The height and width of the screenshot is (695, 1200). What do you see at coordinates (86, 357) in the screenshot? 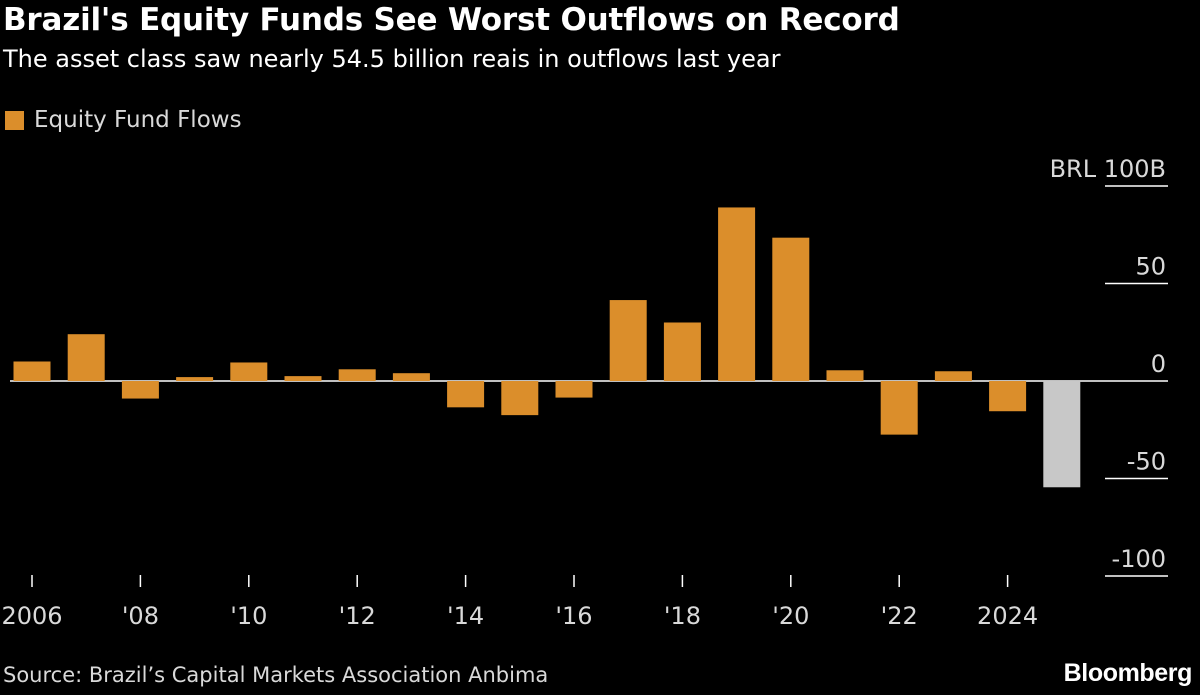
I see `bar-2007` at bounding box center [86, 357].